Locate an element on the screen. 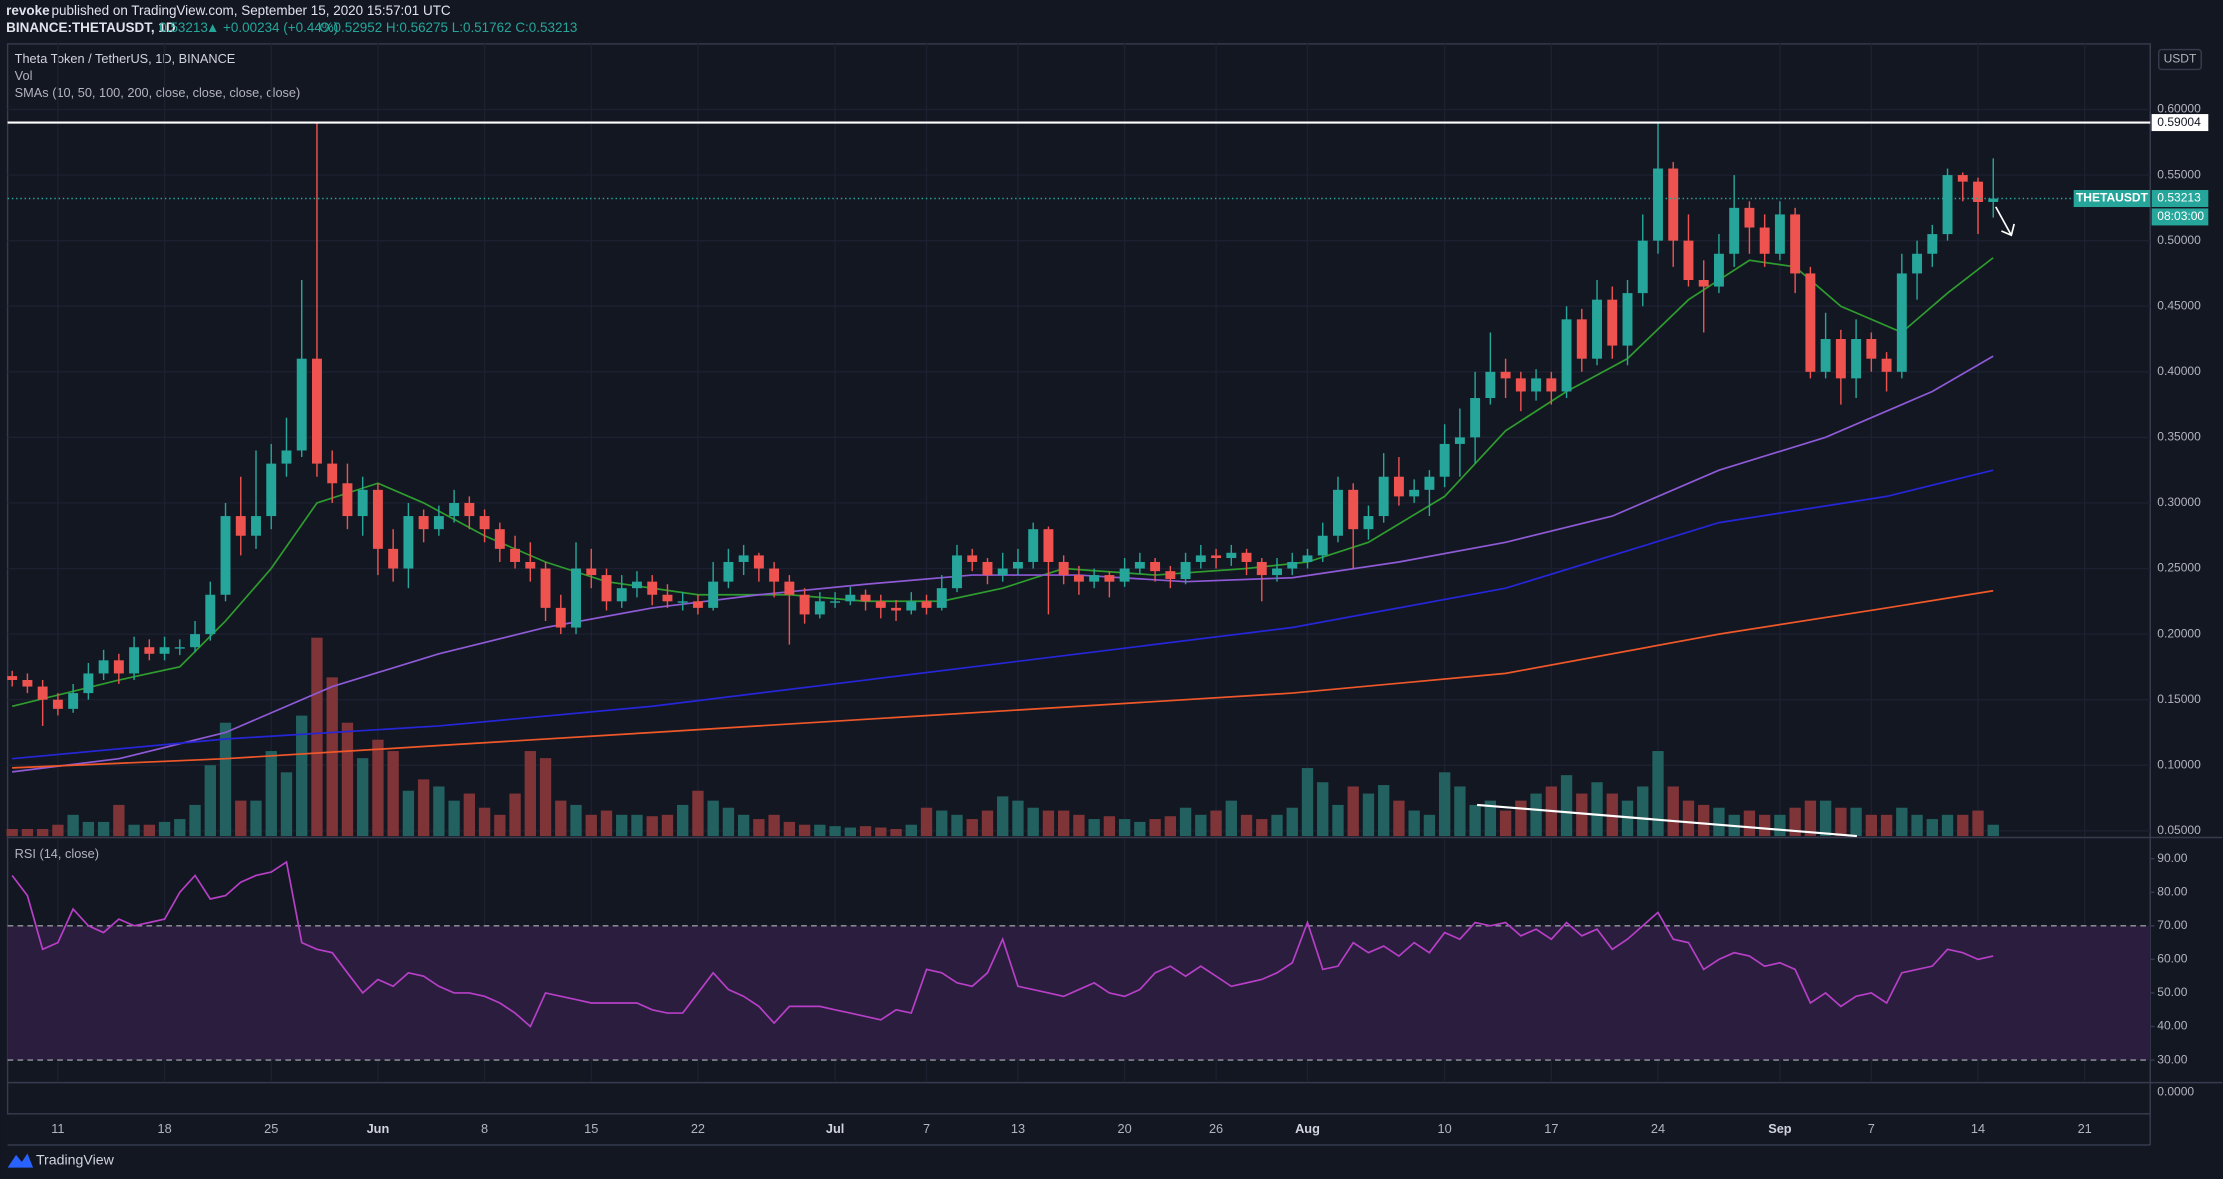 This screenshot has height=1179, width=2223. y-tick-label: 0.30000 is located at coordinates (2179, 502).